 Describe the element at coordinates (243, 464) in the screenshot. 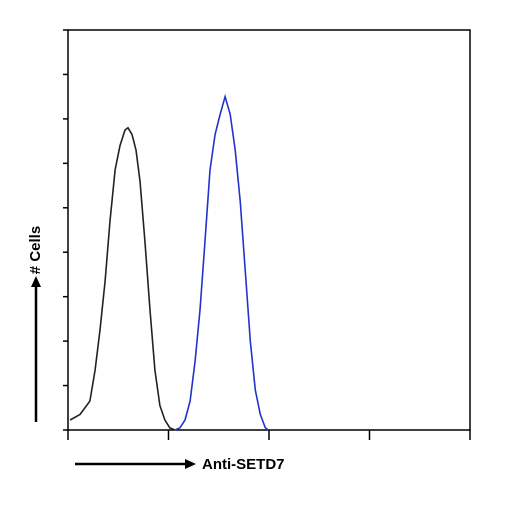

I see `x-axis-label: Anti-SETD7` at that location.